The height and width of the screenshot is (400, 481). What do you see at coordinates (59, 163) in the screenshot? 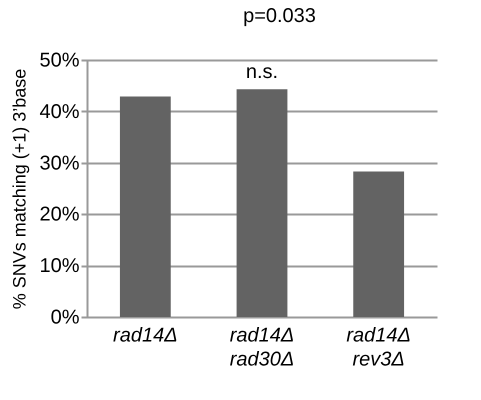
I see `y-tick-label: 30%` at bounding box center [59, 163].